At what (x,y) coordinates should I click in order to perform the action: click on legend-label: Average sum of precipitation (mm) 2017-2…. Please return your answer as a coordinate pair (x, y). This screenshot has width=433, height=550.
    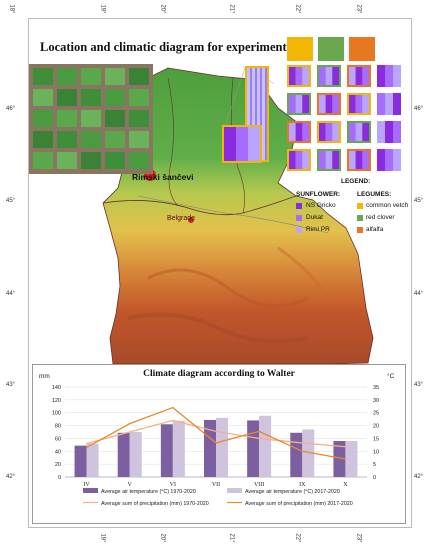
    Looking at the image, I should click on (299, 504).